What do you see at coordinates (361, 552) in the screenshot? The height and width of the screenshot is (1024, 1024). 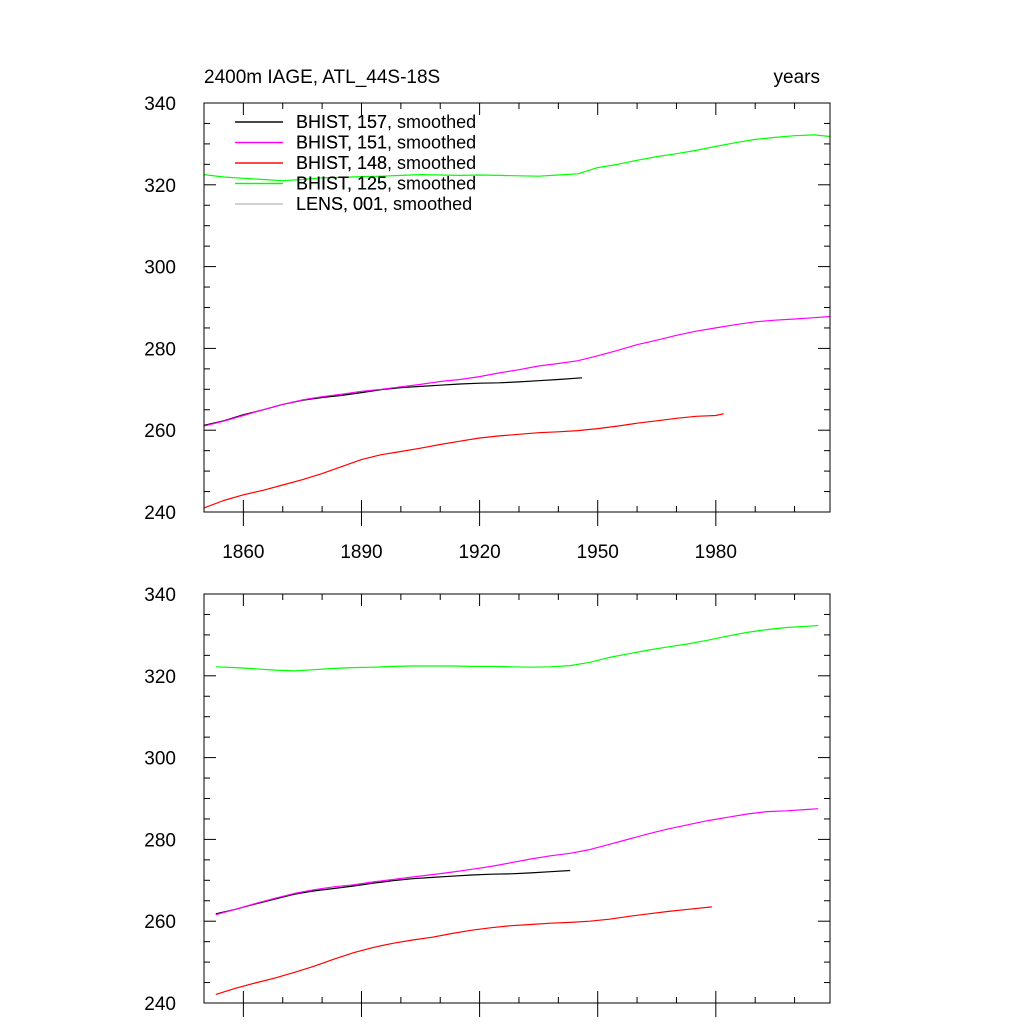 I see `x-tick-label-0-1: 1890` at bounding box center [361, 552].